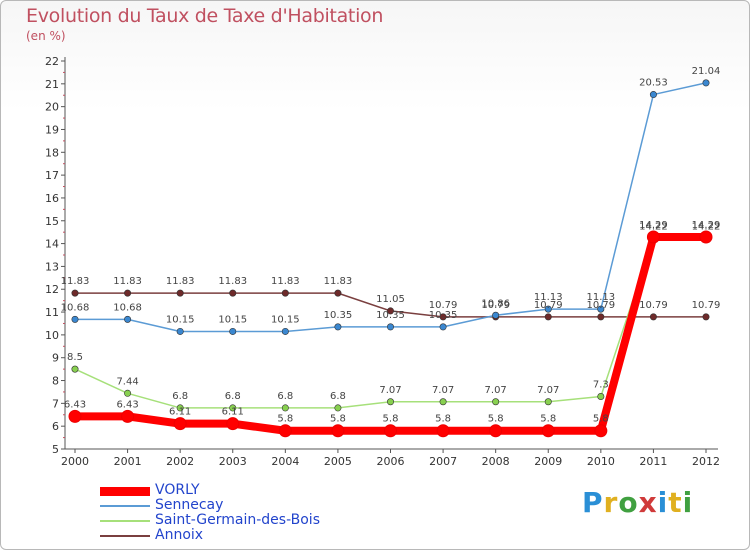 Image resolution: width=750 pixels, height=550 pixels. What do you see at coordinates (52, 221) in the screenshot?
I see `y-tick-label: 15` at bounding box center [52, 221].